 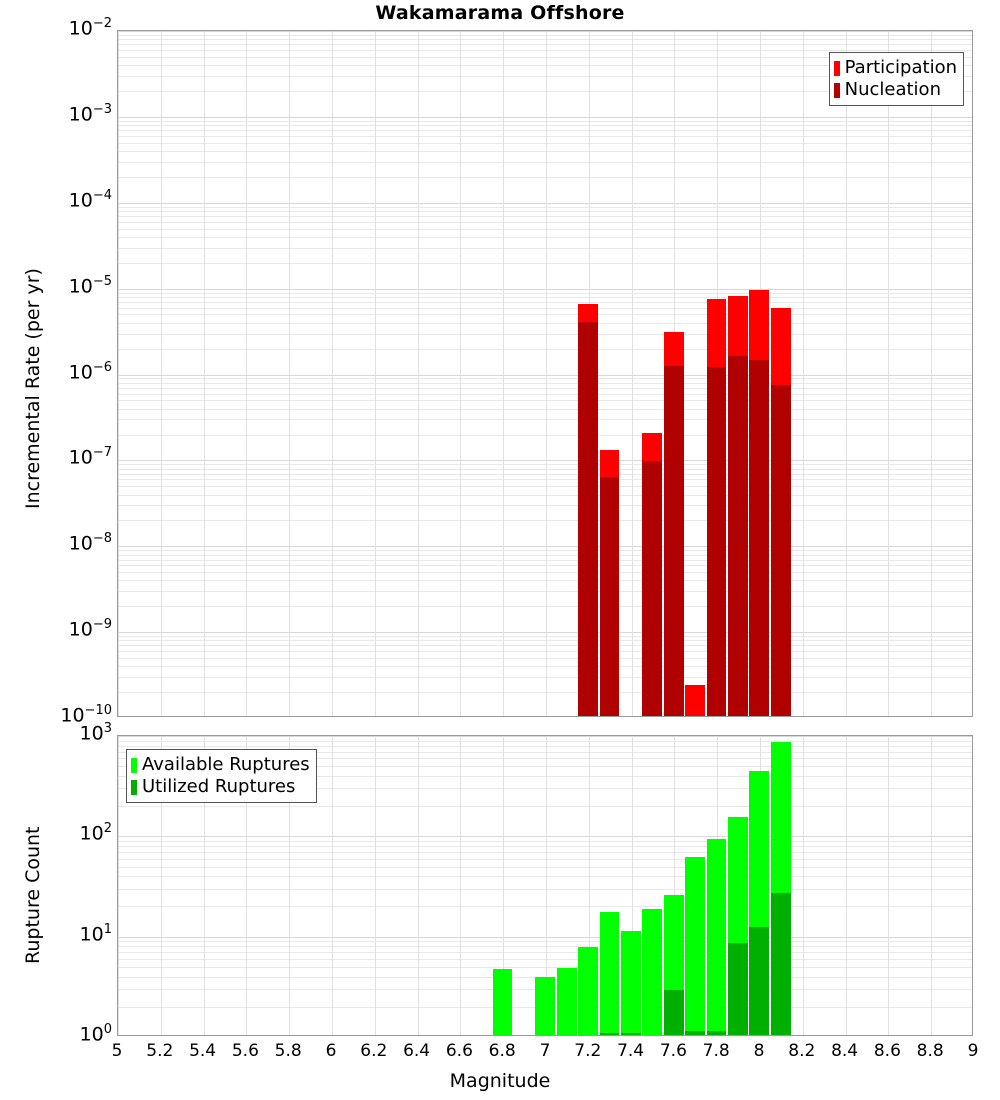 What do you see at coordinates (86, 715) in the screenshot?
I see `y-tick-label: 10⁻¹⁰` at bounding box center [86, 715].